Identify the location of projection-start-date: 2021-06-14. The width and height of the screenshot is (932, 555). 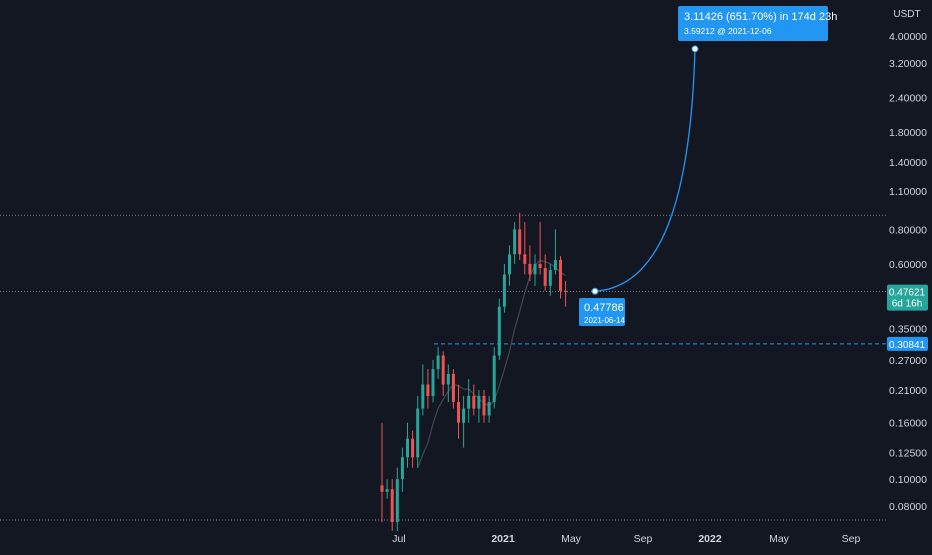
(604, 320).